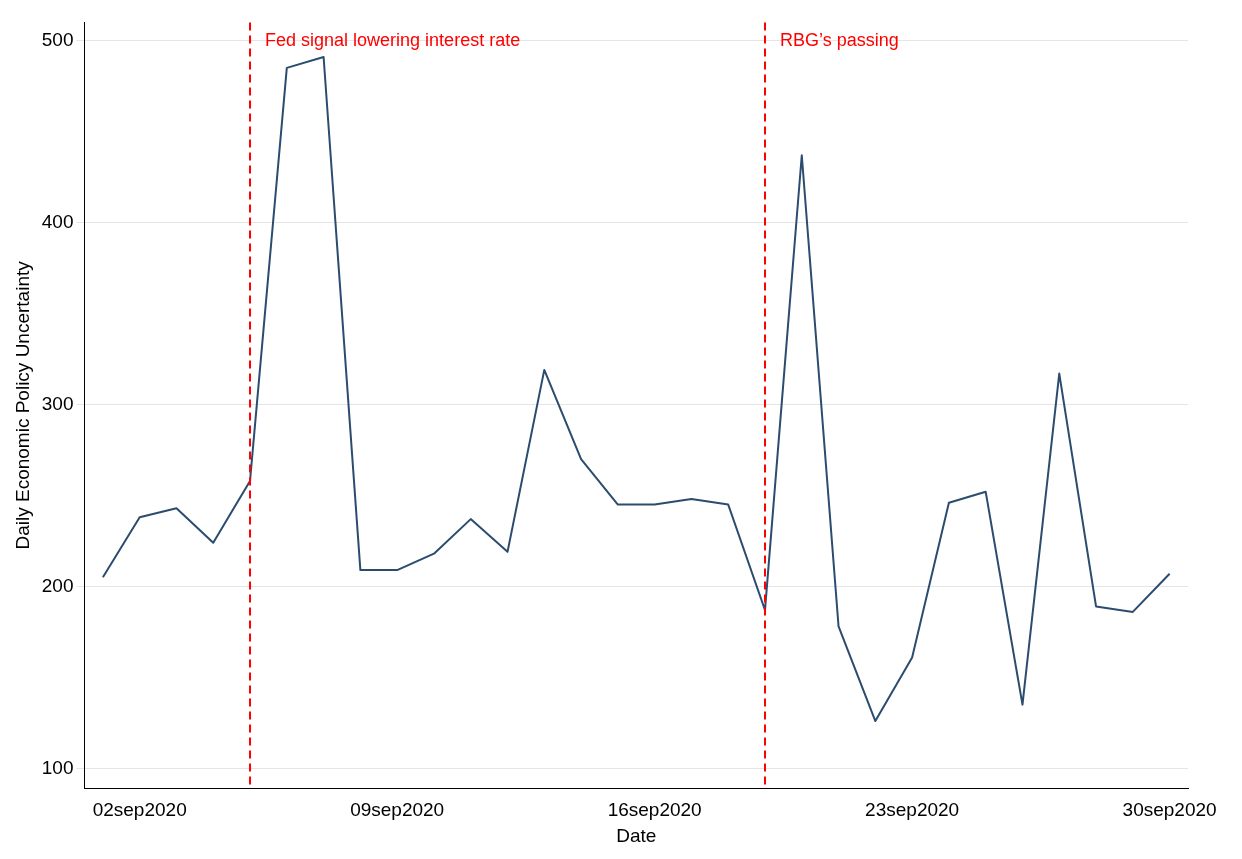 This screenshot has height=859, width=1242. Describe the element at coordinates (397, 810) in the screenshot. I see `x-tick-label: 09sep2020` at that location.